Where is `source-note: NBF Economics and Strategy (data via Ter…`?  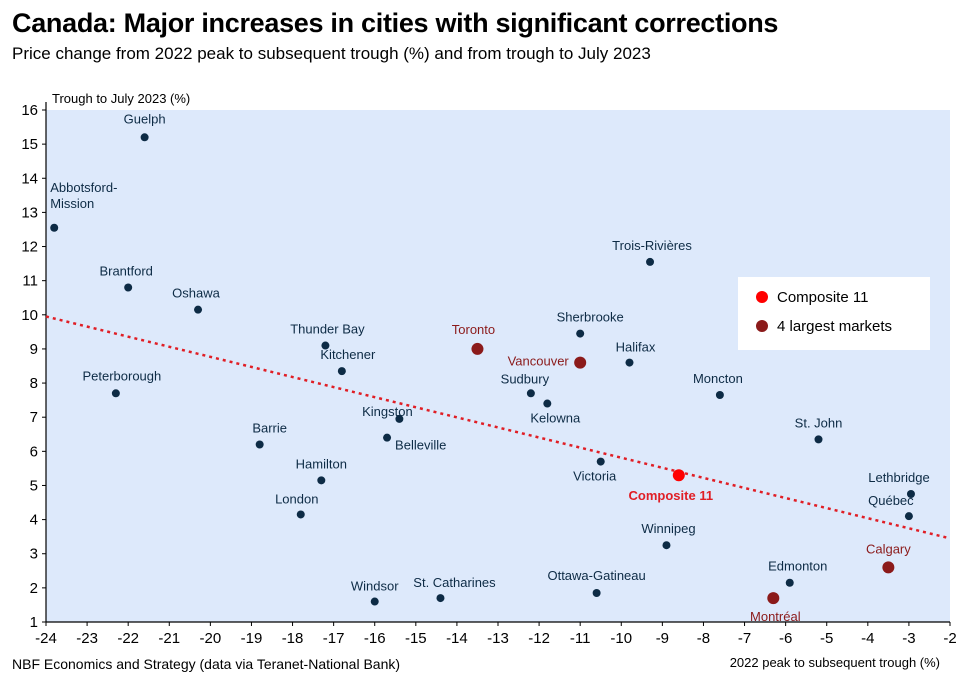
source-note: NBF Economics and Strategy (data via Ter… is located at coordinates (206, 664).